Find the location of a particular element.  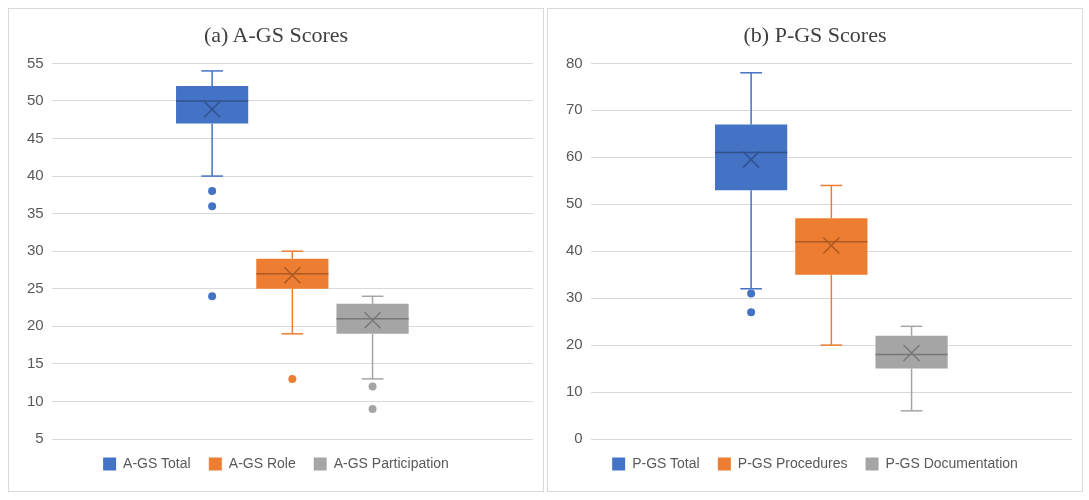

y-tick-label: 55 is located at coordinates (35, 62).